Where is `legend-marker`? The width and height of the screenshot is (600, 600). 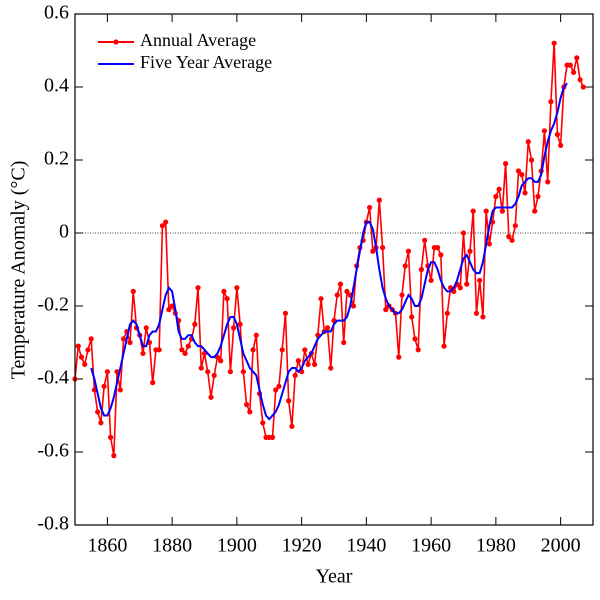
legend-marker is located at coordinates (116, 42).